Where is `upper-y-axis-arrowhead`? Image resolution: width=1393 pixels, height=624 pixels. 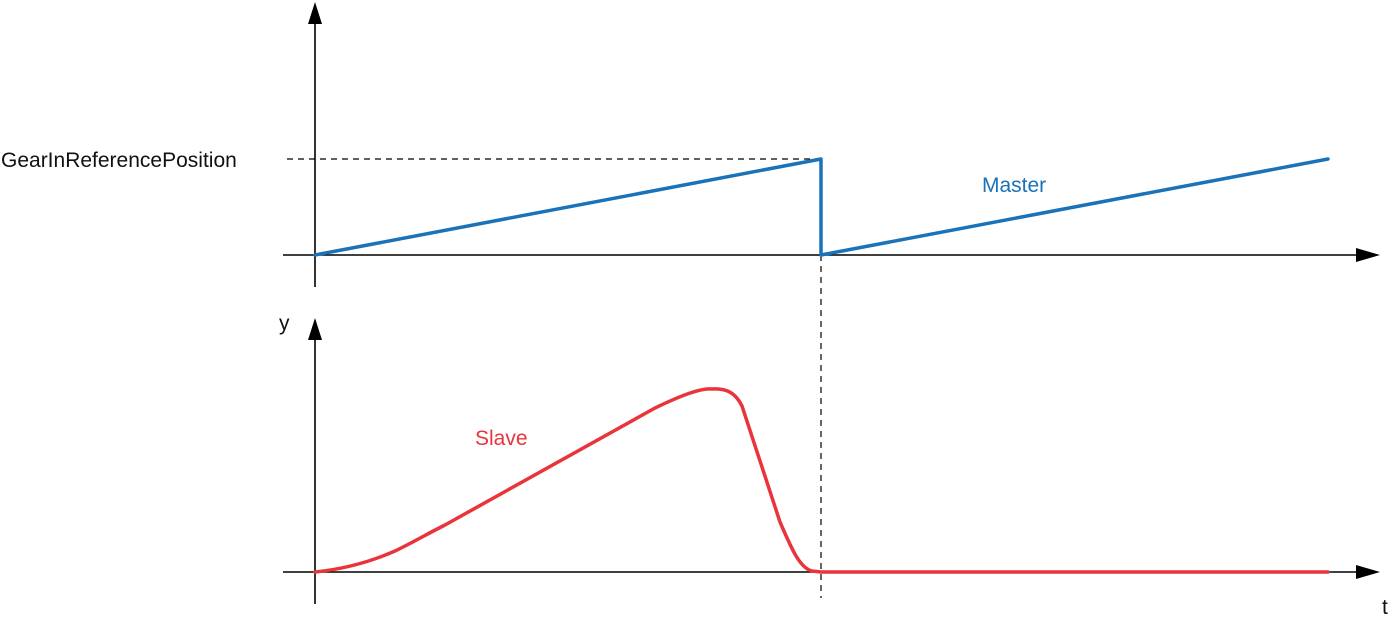
upper-y-axis-arrowhead is located at coordinates (315, 13).